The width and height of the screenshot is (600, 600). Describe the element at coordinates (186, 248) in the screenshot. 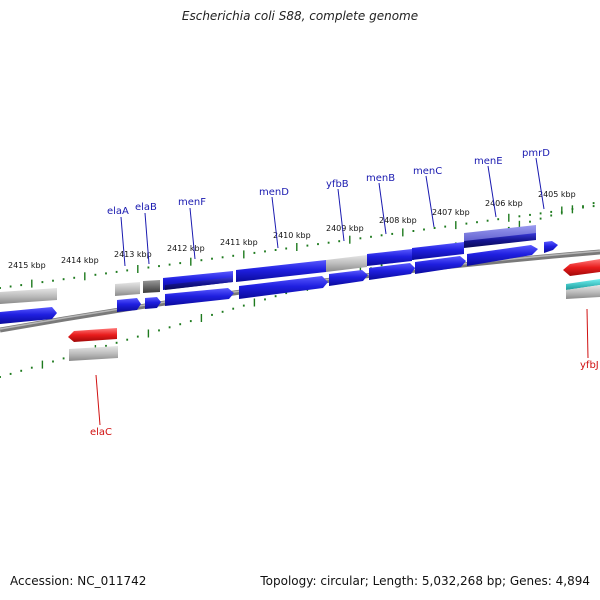

I see `scale-label: 2412 kbp` at that location.